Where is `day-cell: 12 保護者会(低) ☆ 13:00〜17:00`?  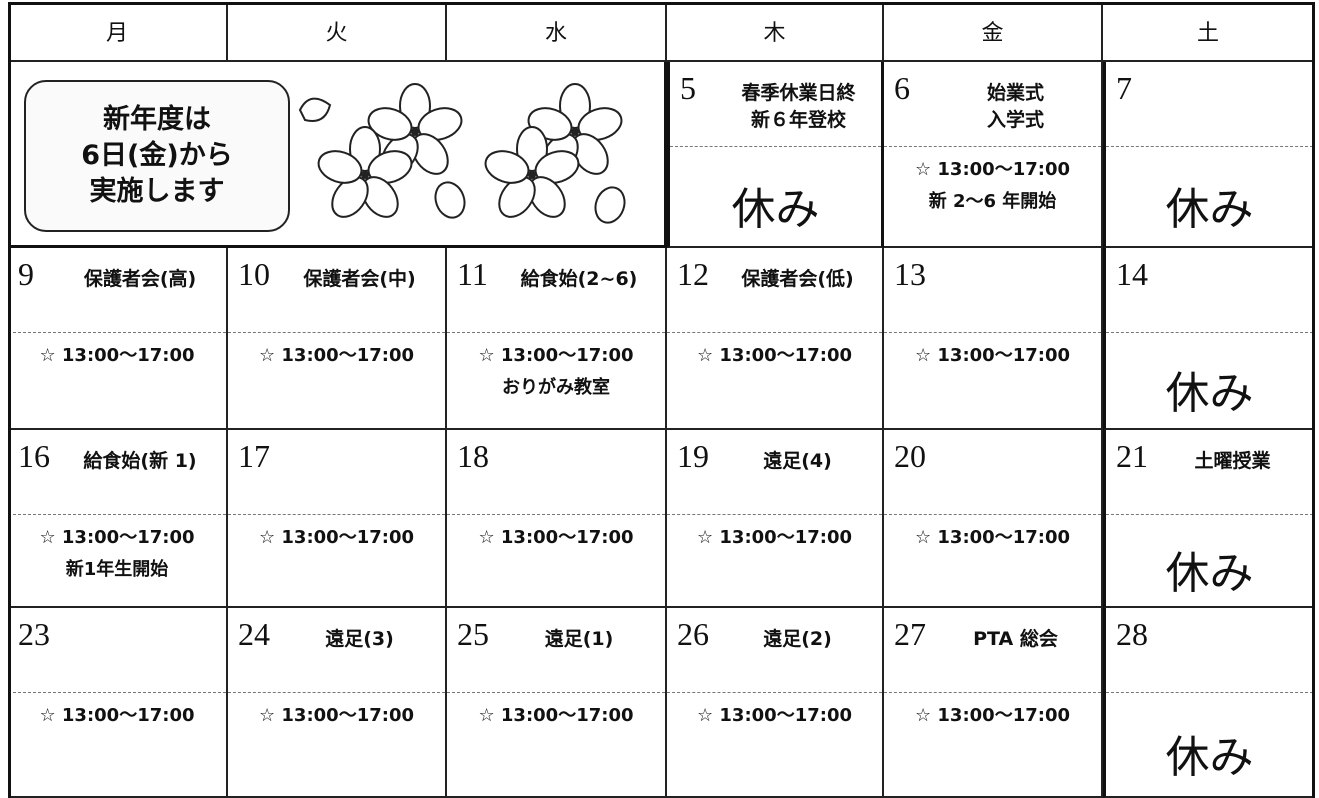 day-cell: 12 保護者会(低) ☆ 13:00〜17:00 is located at coordinates (775, 339).